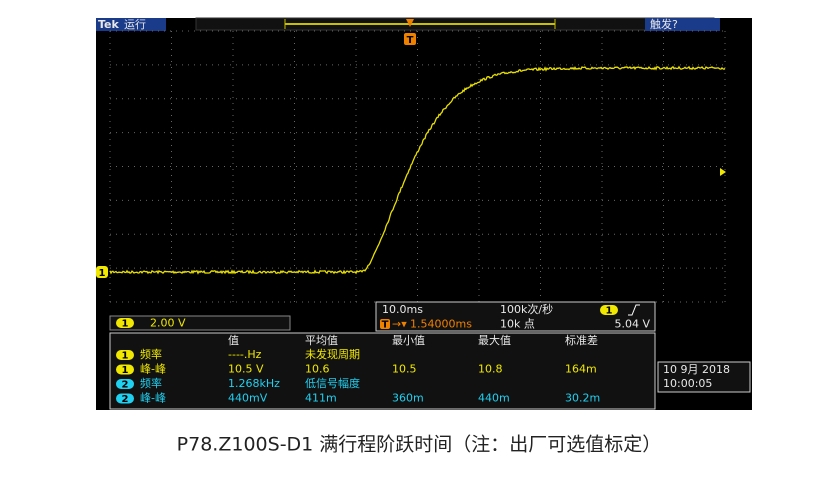 The image size is (838, 482). Describe the element at coordinates (517, 324) in the screenshot. I see `record-length: 10k 点` at that location.